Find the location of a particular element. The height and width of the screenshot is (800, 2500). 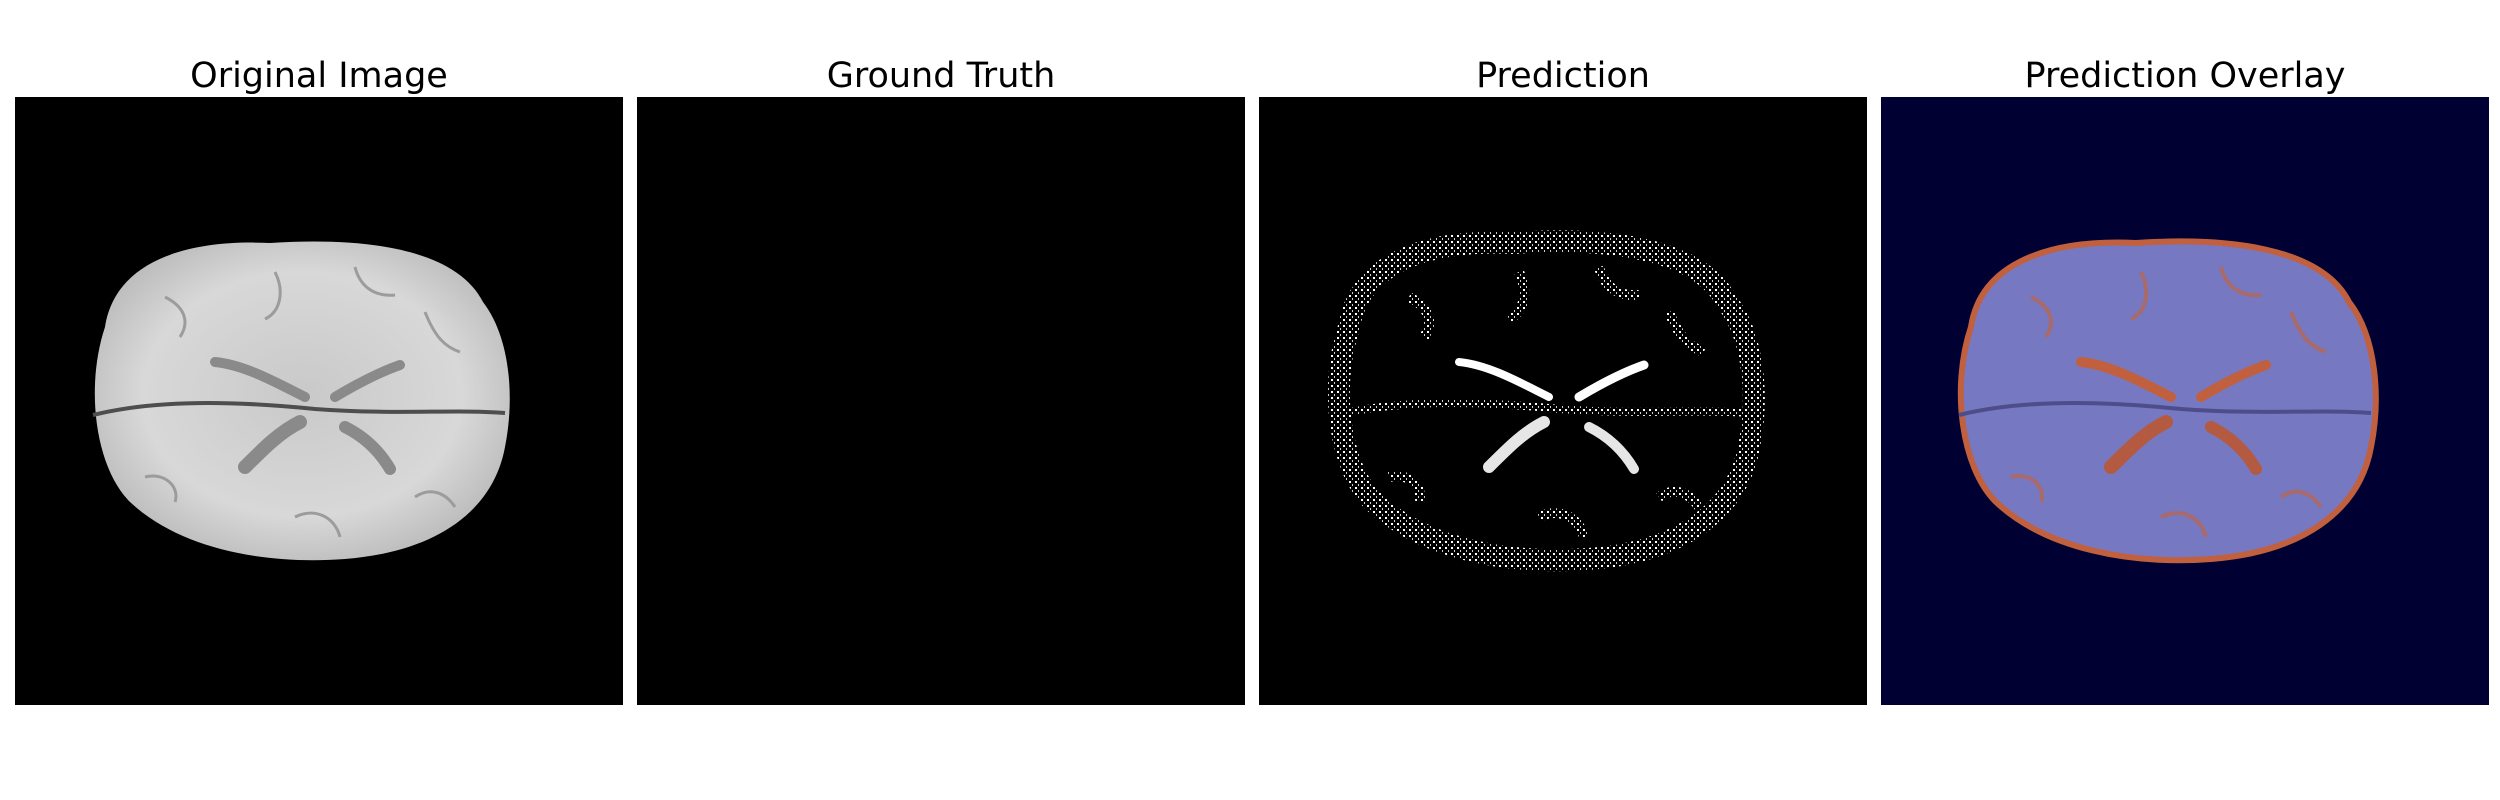

brain-outline-speckle is located at coordinates (1546, 401).